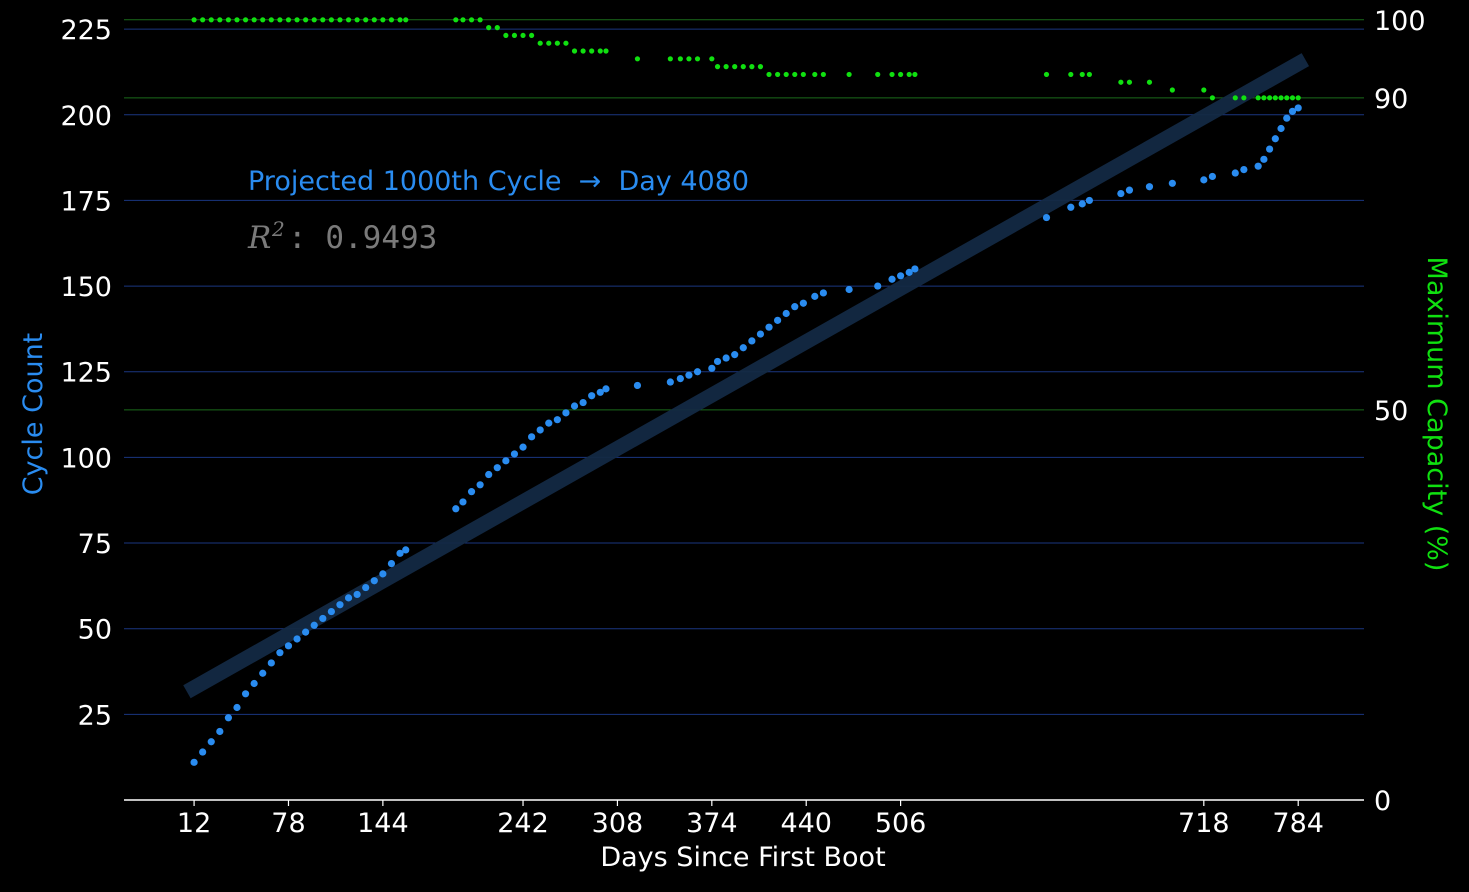 The image size is (1469, 892). I want to click on y-left-tick-label: 150, so click(86, 287).